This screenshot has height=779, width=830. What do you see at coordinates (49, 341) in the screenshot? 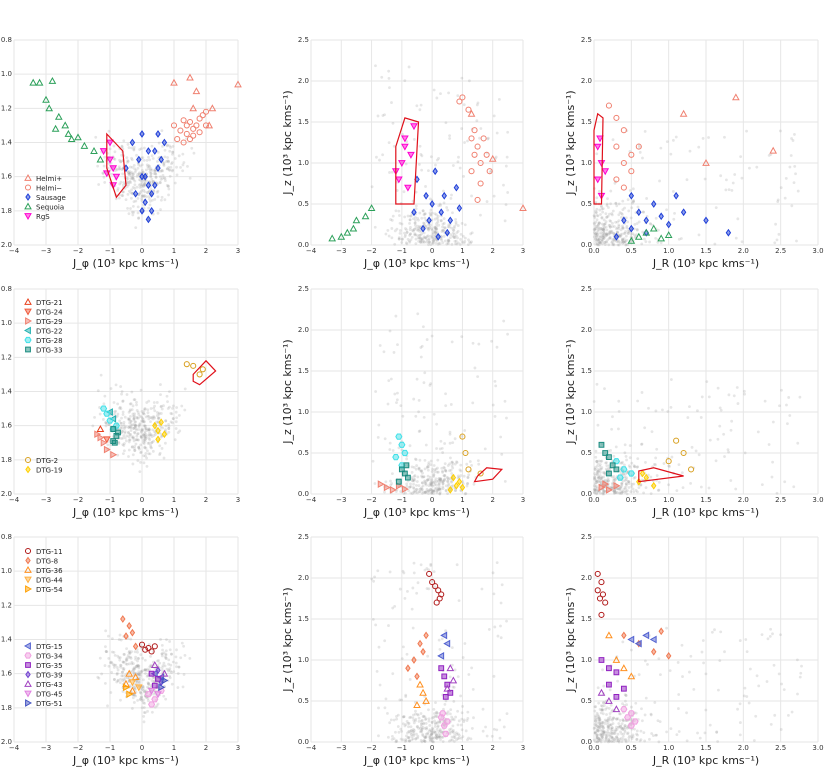
I see `legend-label: DTG-28` at bounding box center [49, 341].